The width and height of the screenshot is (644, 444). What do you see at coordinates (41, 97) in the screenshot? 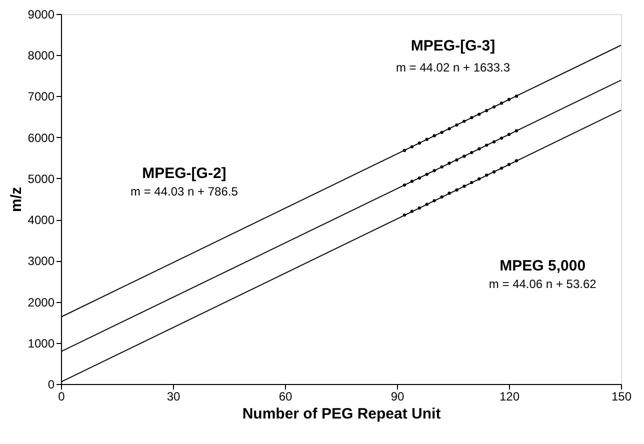
I see `y-tick-label: 7000` at bounding box center [41, 97].